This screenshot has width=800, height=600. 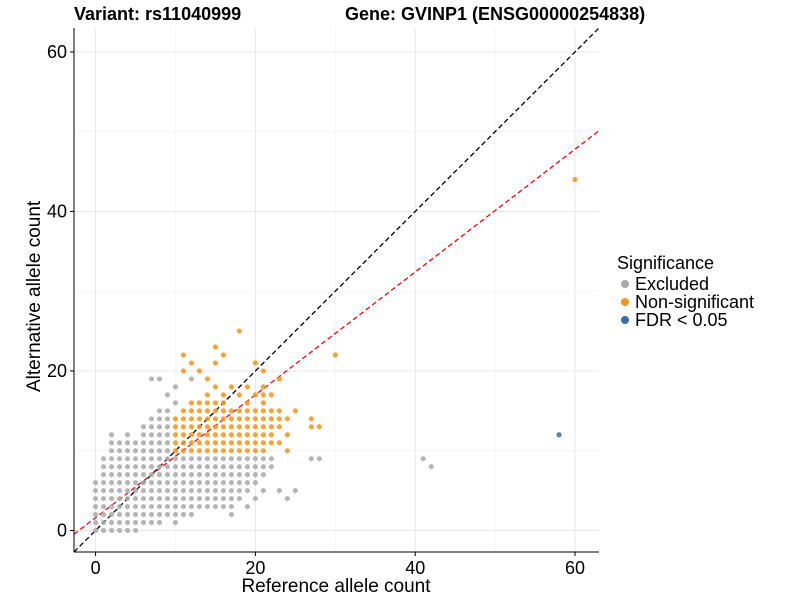 What do you see at coordinates (57, 211) in the screenshot?
I see `y-tick-label: 40` at bounding box center [57, 211].